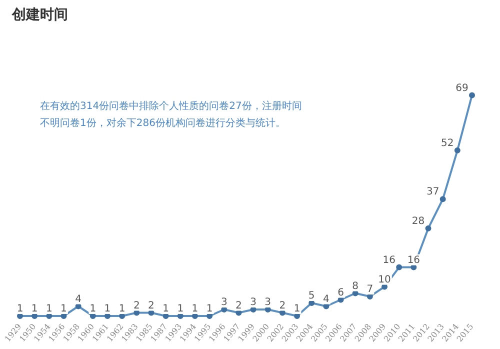  What do you see at coordinates (418, 221) in the screenshot?
I see `data-label: 28` at bounding box center [418, 221].